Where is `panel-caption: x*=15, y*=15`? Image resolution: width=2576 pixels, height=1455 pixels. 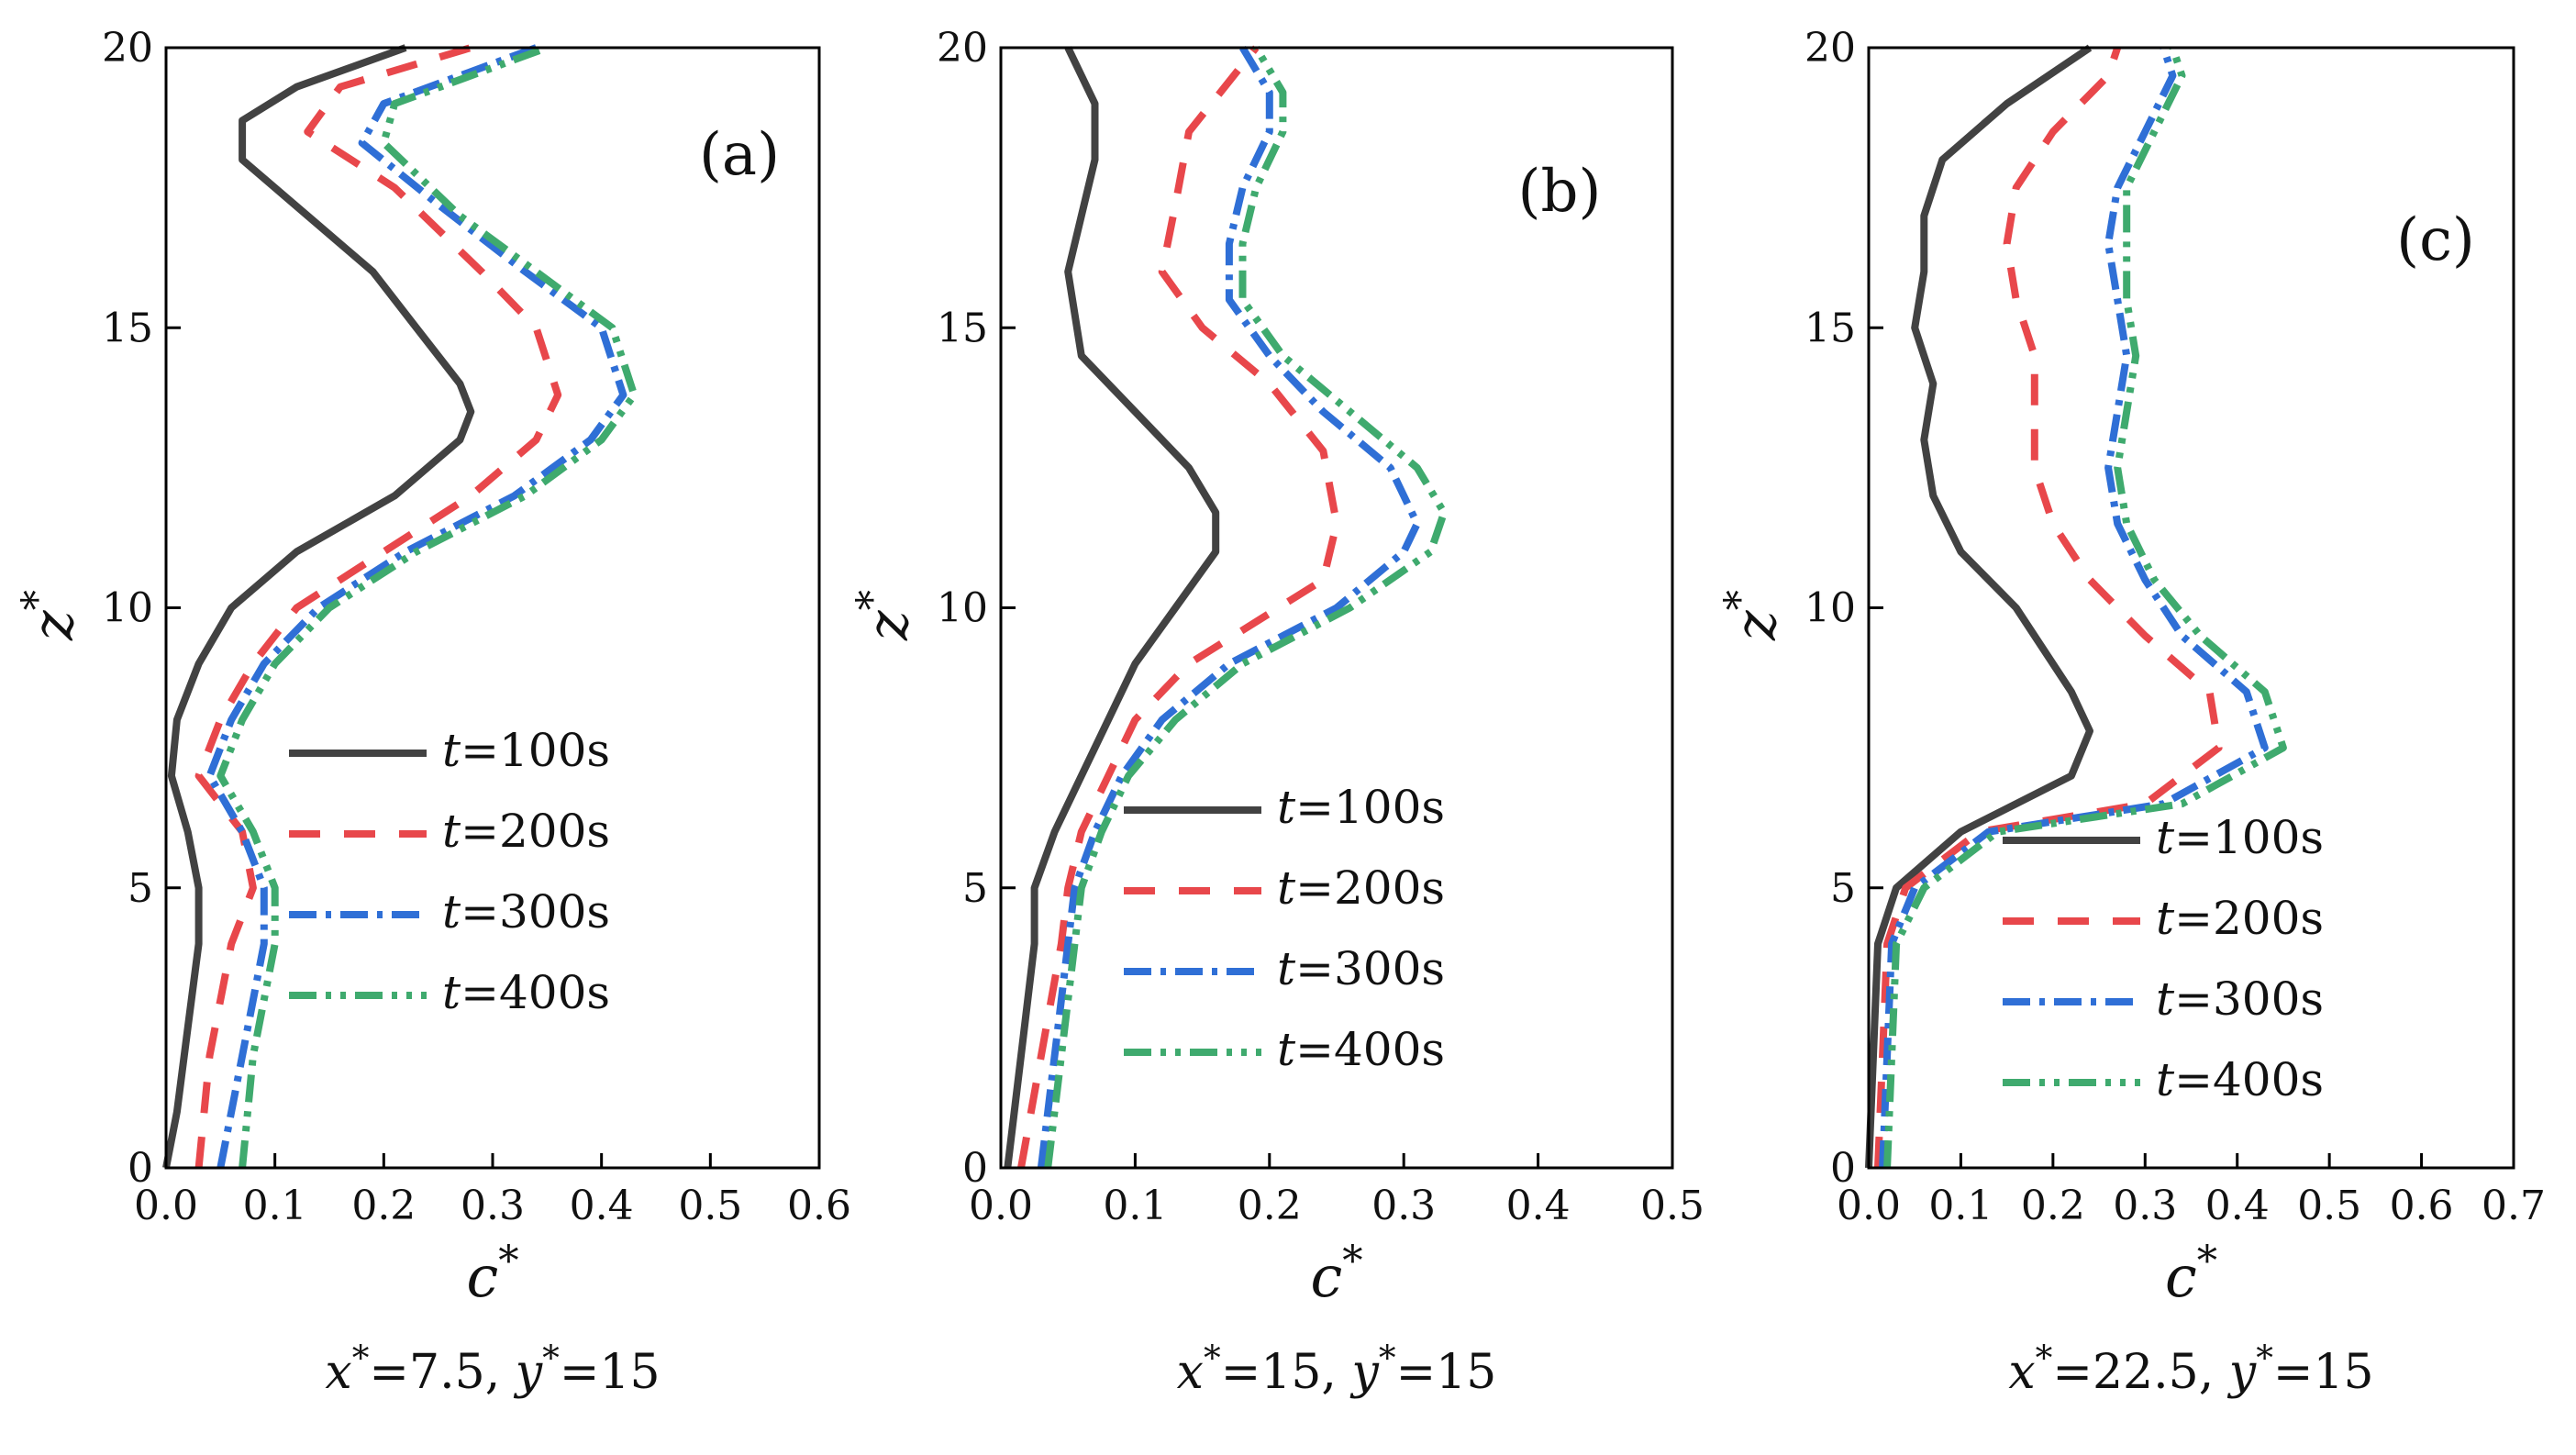 panel-caption: x*=15, y*=15 is located at coordinates (1337, 1369).